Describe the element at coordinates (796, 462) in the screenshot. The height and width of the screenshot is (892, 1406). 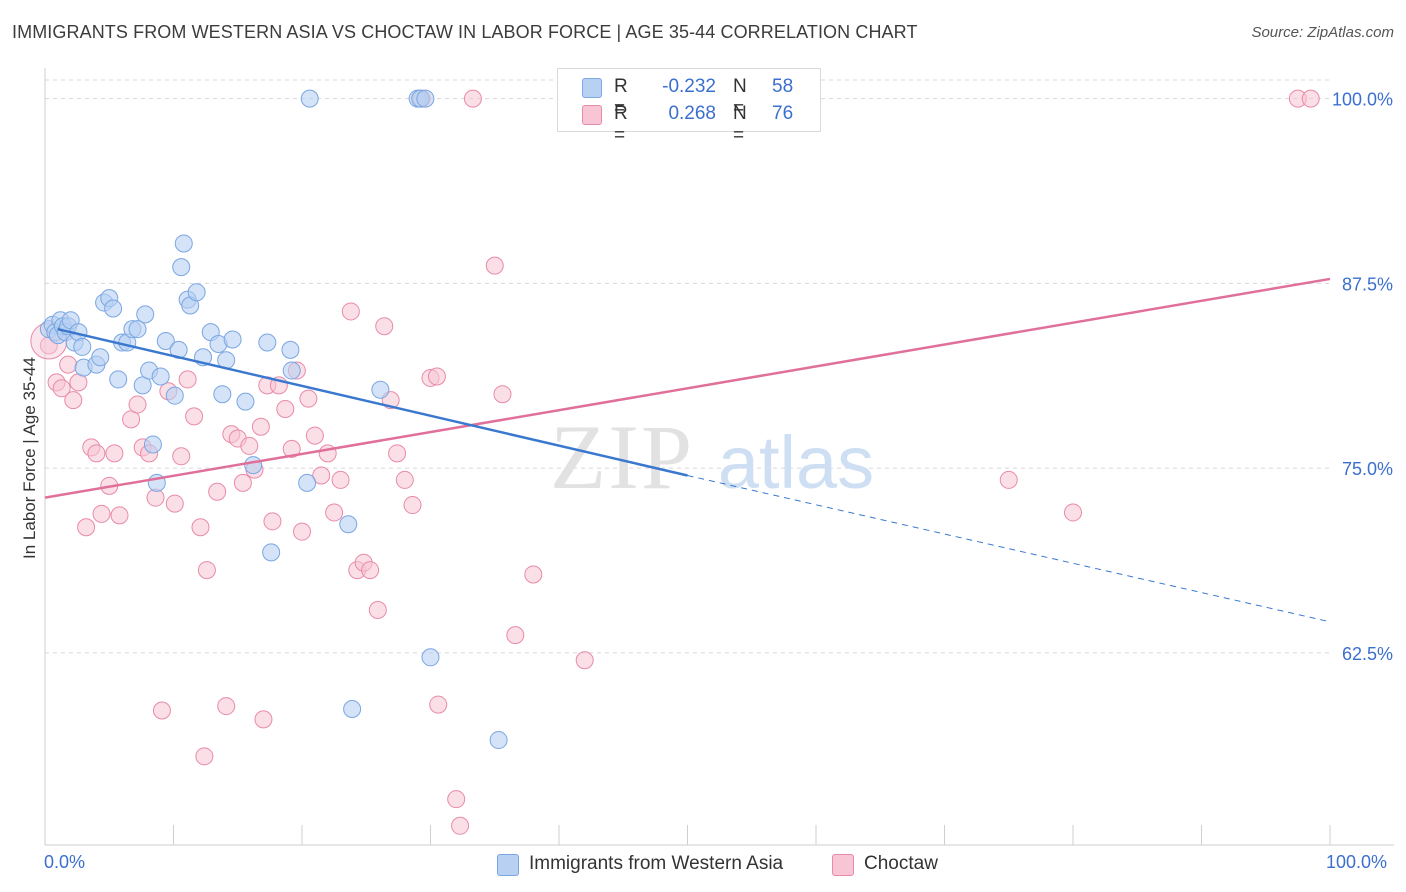
I see `watermark-atlas: atlas` at that location.